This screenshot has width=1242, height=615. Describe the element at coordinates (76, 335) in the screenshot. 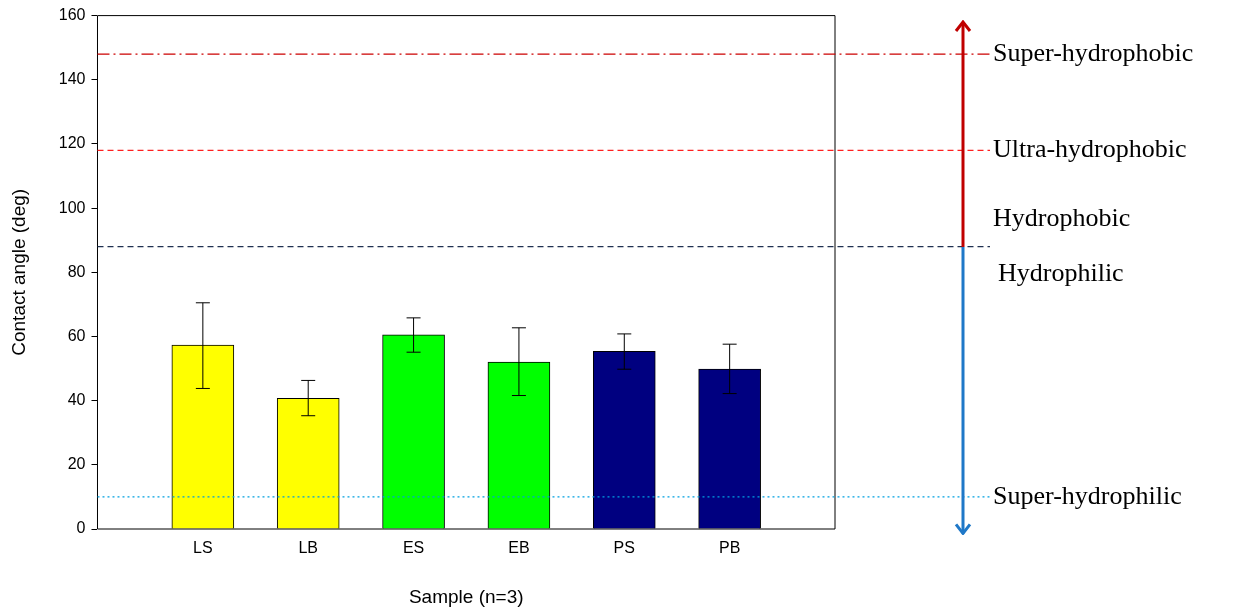

I see `y-tick-label: 60` at that location.